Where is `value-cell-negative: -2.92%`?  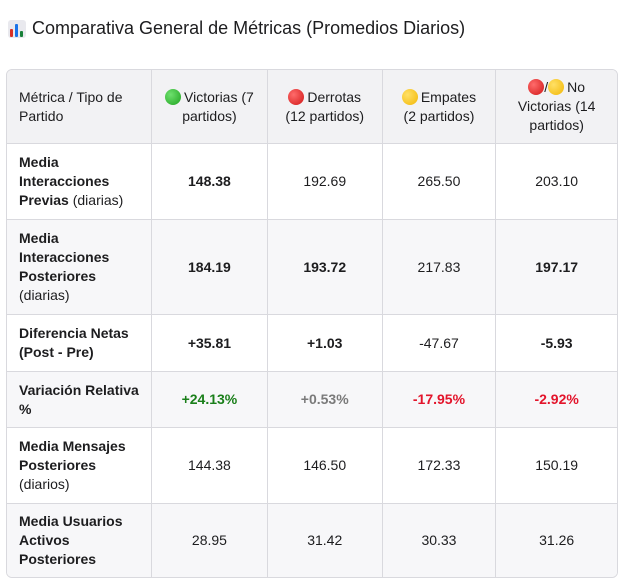
value-cell-negative: -2.92% is located at coordinates (556, 399).